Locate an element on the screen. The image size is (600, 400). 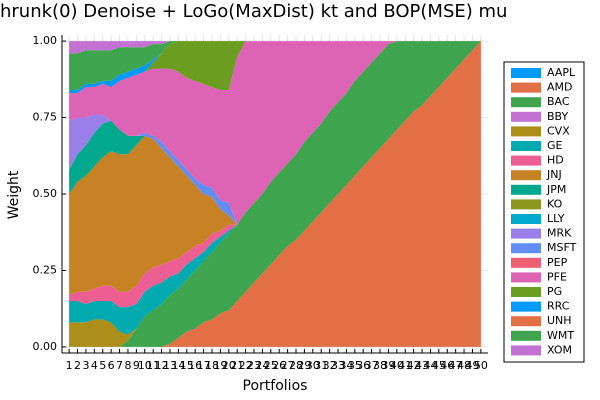
x-tick-label: 35 is located at coordinates (355, 365).